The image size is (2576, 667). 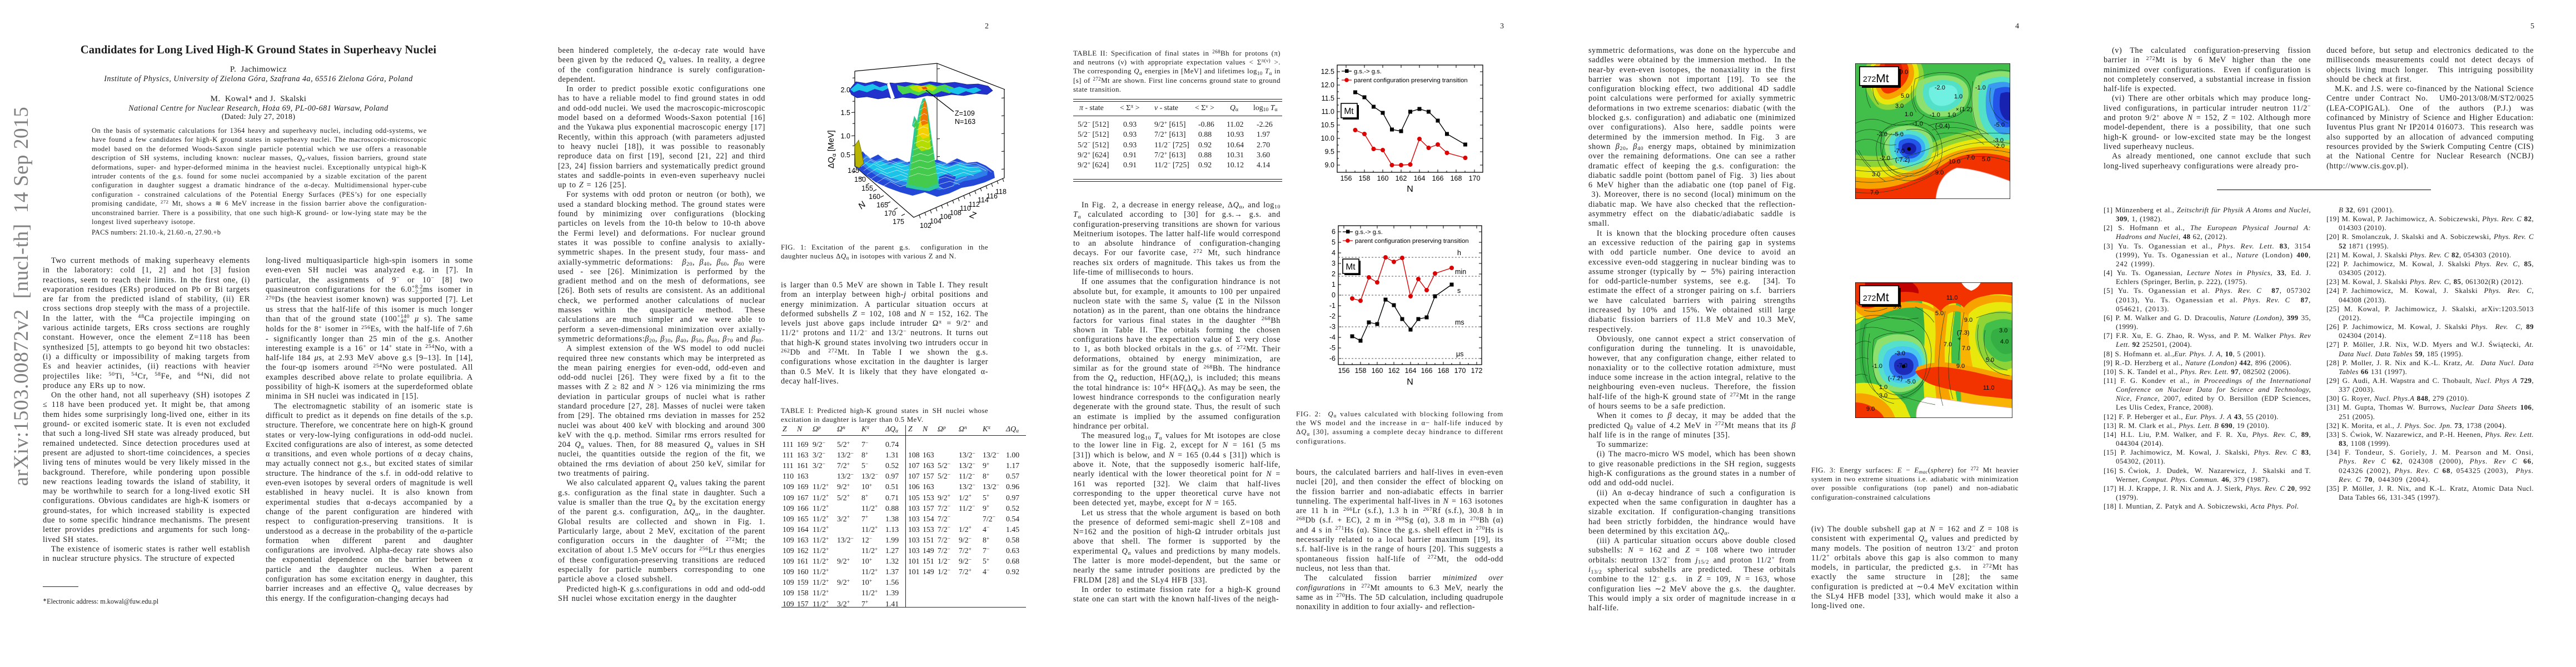 What do you see at coordinates (1411, 371) in the screenshot?
I see `svg-text: 164` at bounding box center [1411, 371].